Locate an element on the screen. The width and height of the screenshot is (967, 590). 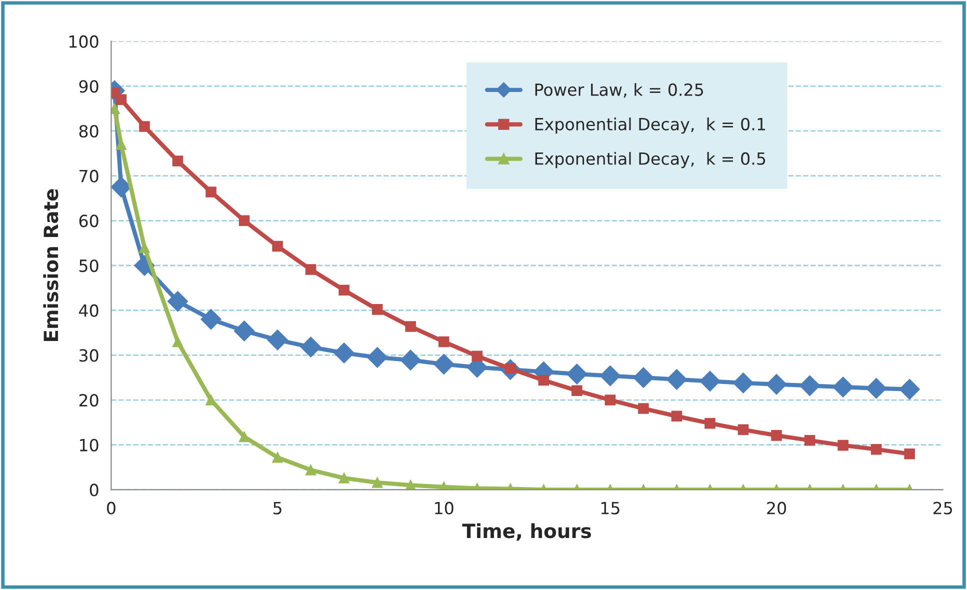
legend-label: Exponential Decay, k = 0.1 is located at coordinates (650, 126).